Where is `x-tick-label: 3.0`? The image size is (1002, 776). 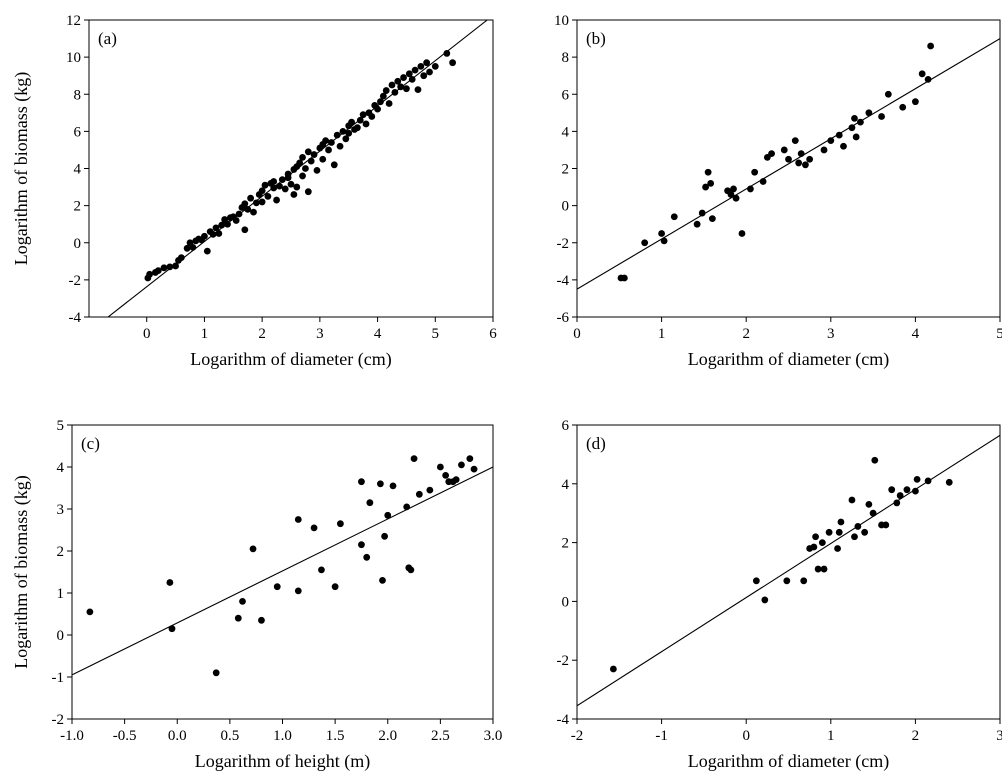 x-tick-label: 3.0 is located at coordinates (493, 736).